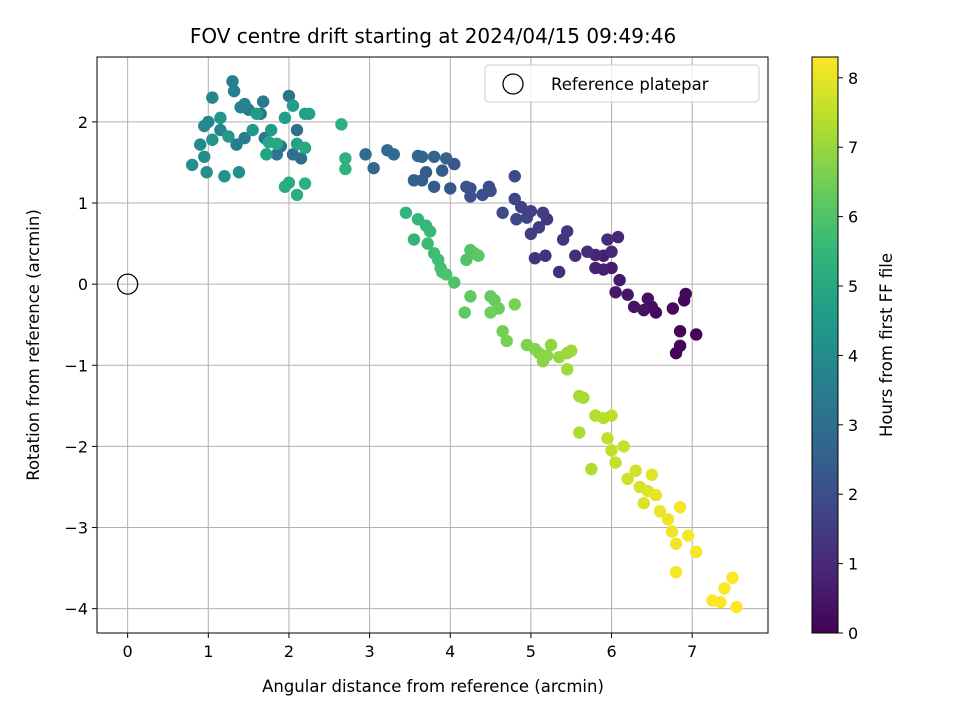 The width and height of the screenshot is (960, 724). What do you see at coordinates (853, 355) in the screenshot?
I see `colorbar-tick-label: 4` at bounding box center [853, 355].